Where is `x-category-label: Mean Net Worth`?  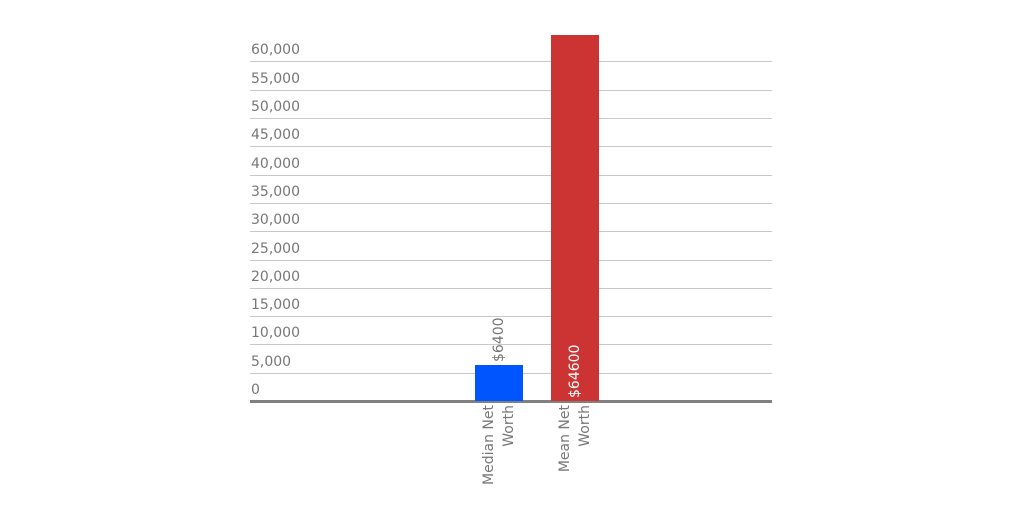
x-category-label: Mean Net Worth is located at coordinates (575, 450).